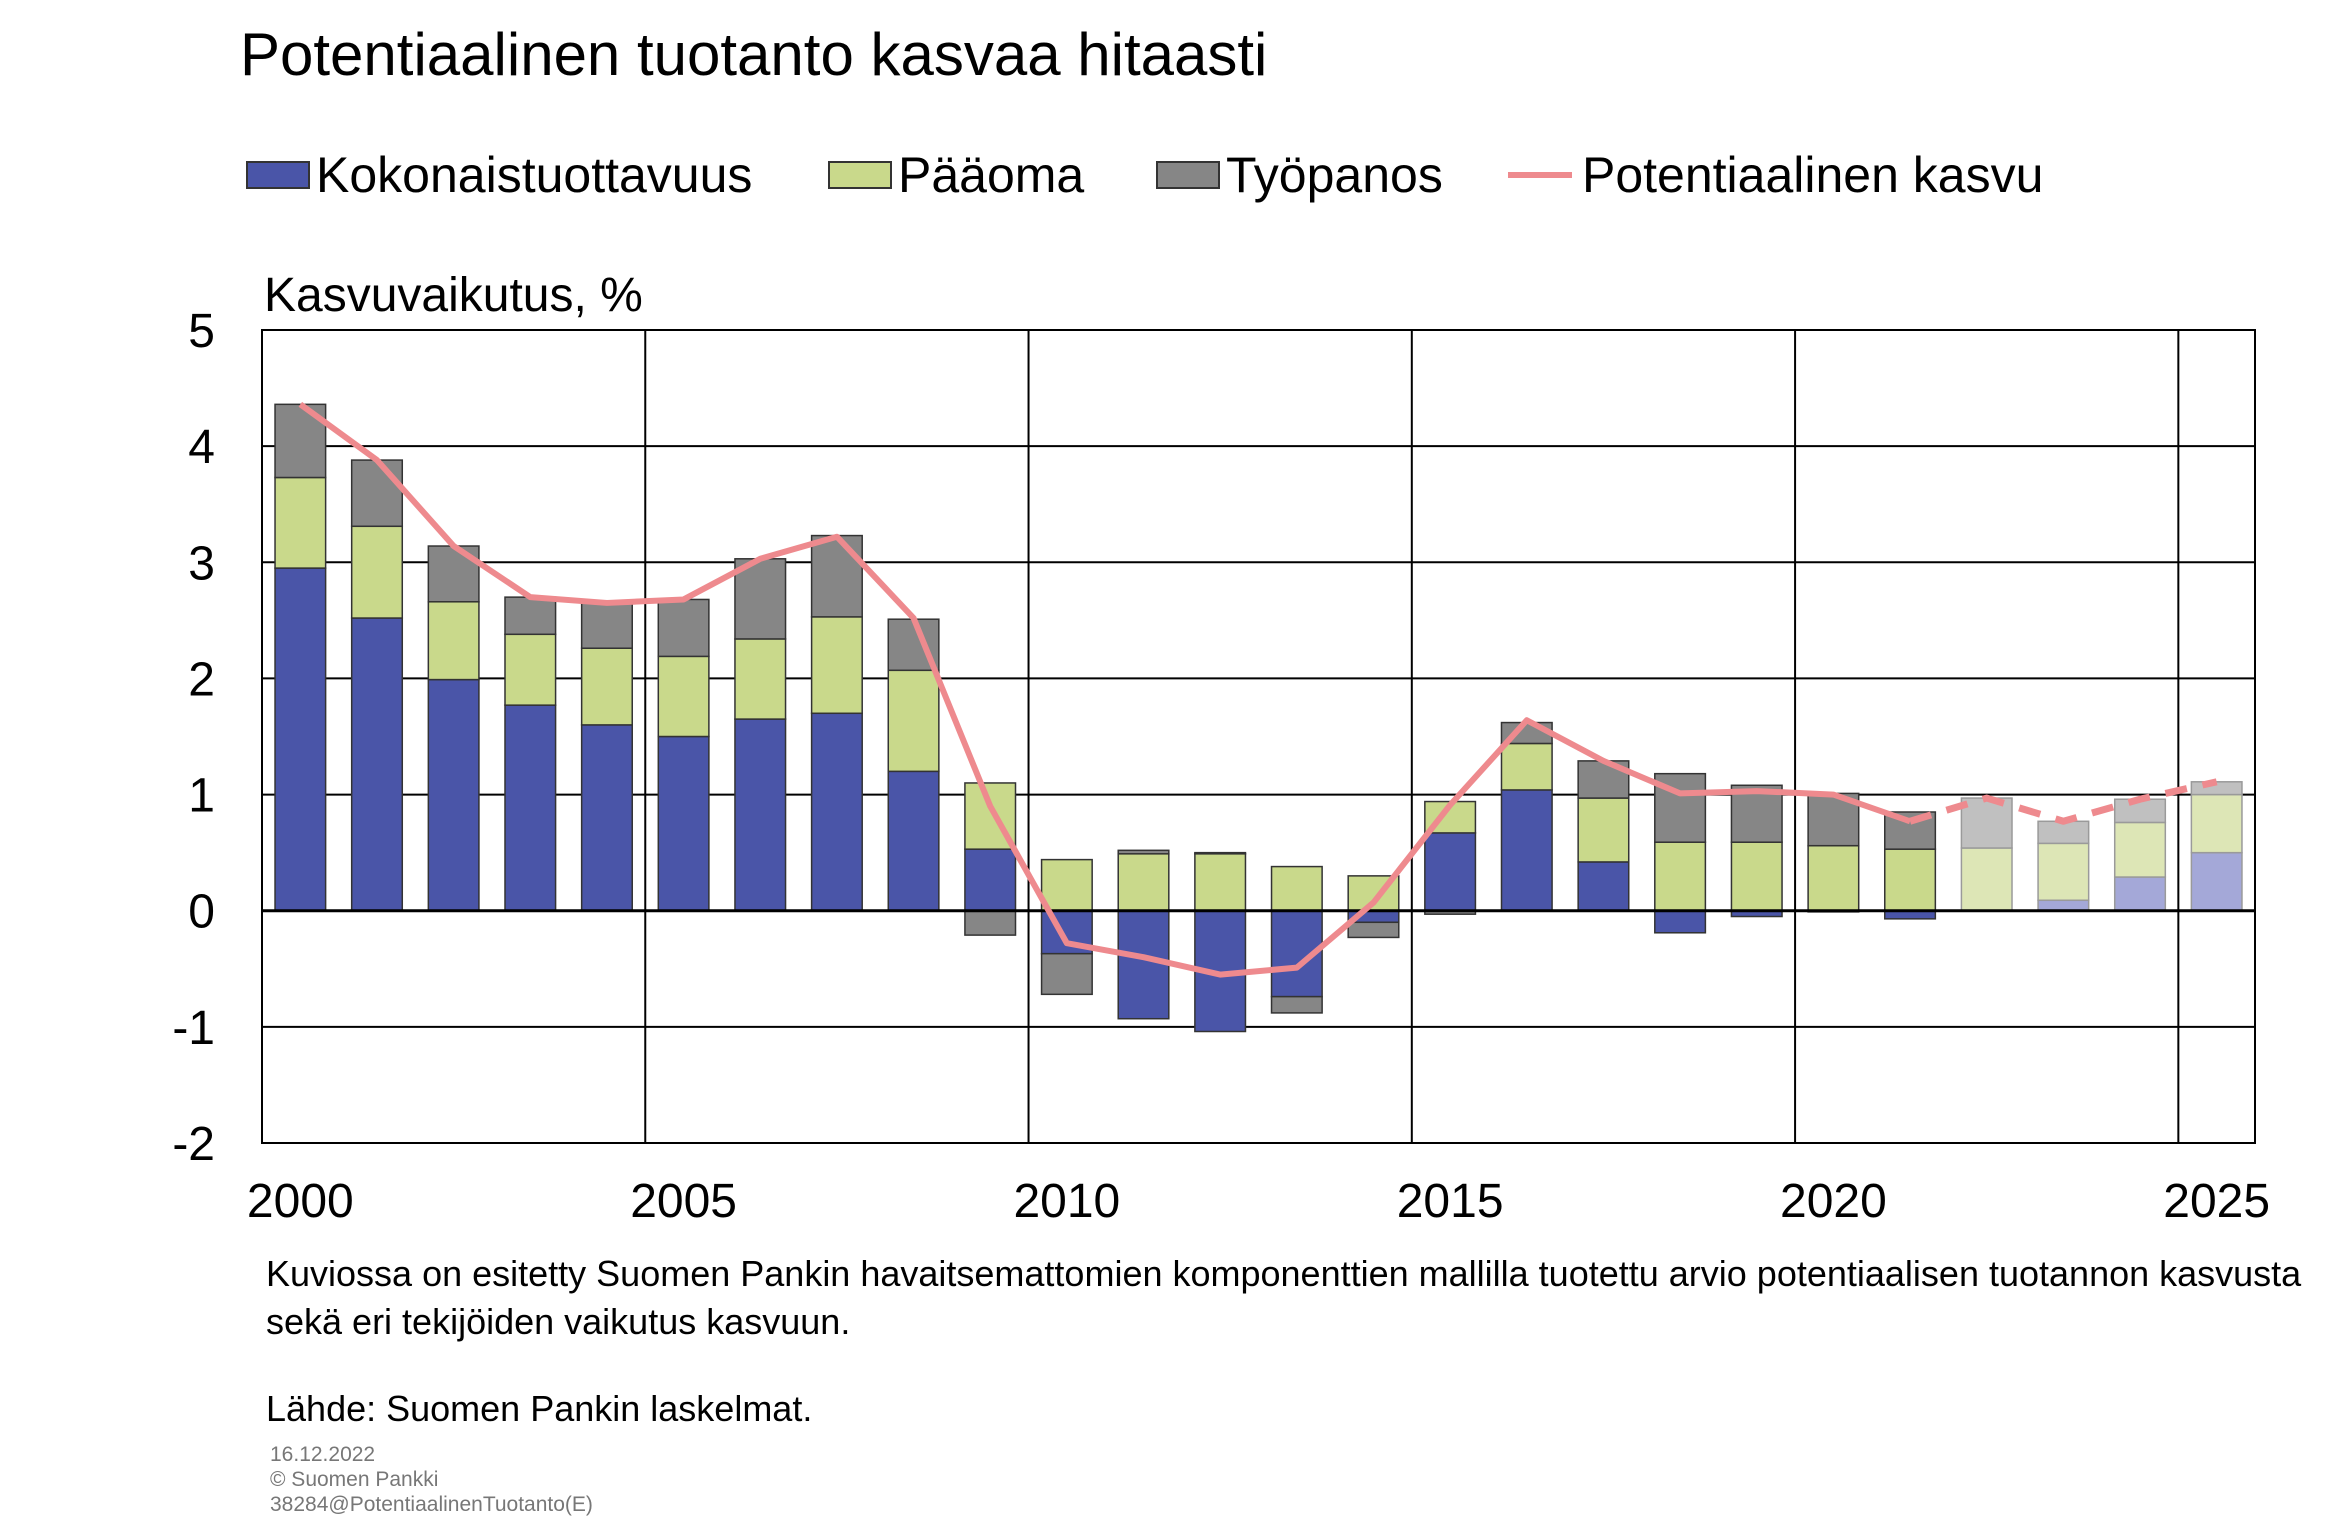 The image size is (2342, 1529). Describe the element at coordinates (2063, 801) in the screenshot. I see `potential-growth-forecast-line` at that location.